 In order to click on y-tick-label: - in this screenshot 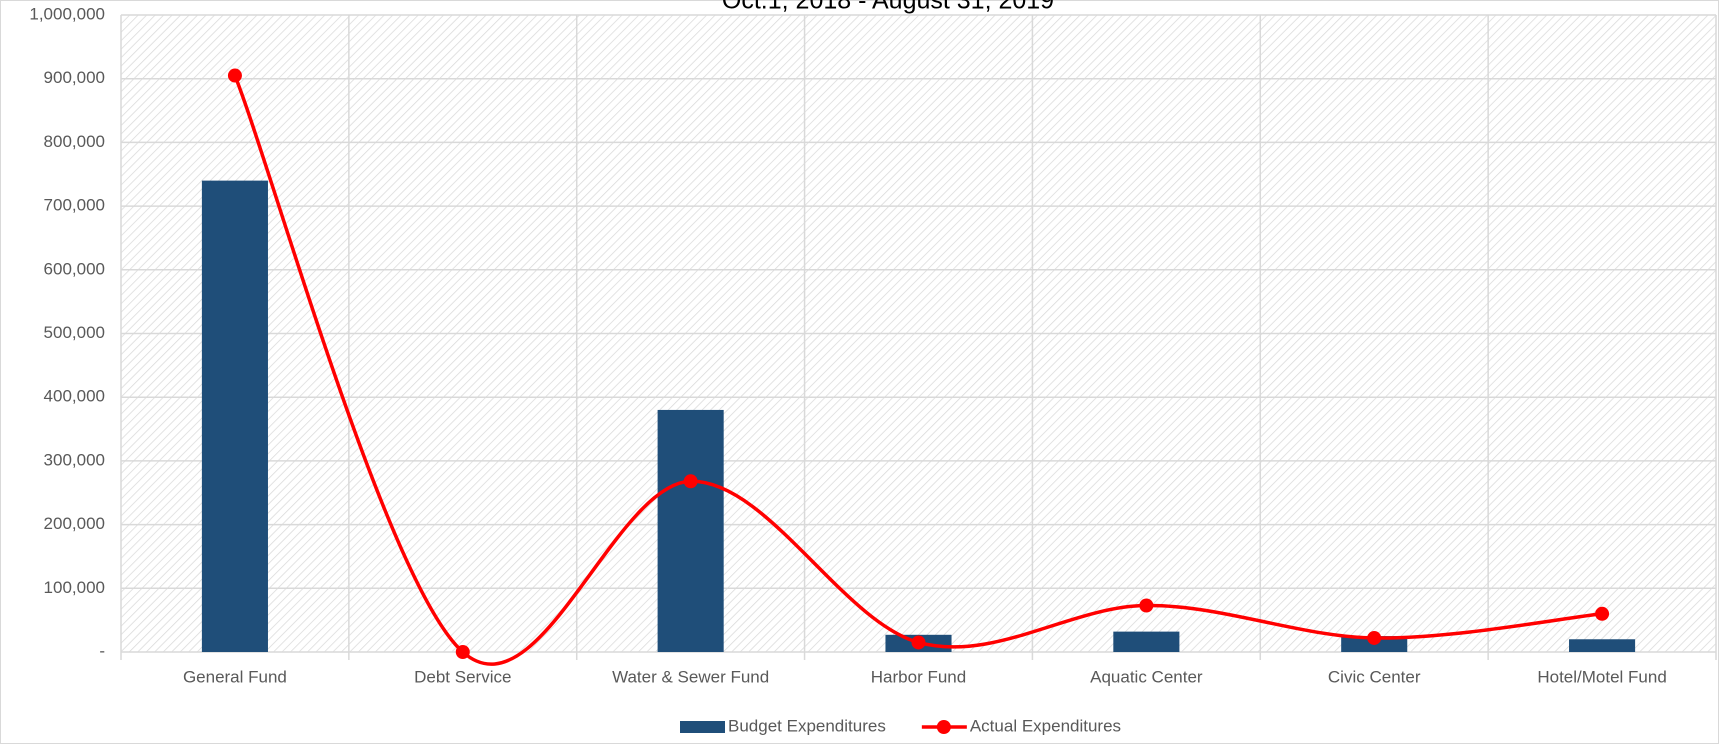, I will do `click(102, 650)`.